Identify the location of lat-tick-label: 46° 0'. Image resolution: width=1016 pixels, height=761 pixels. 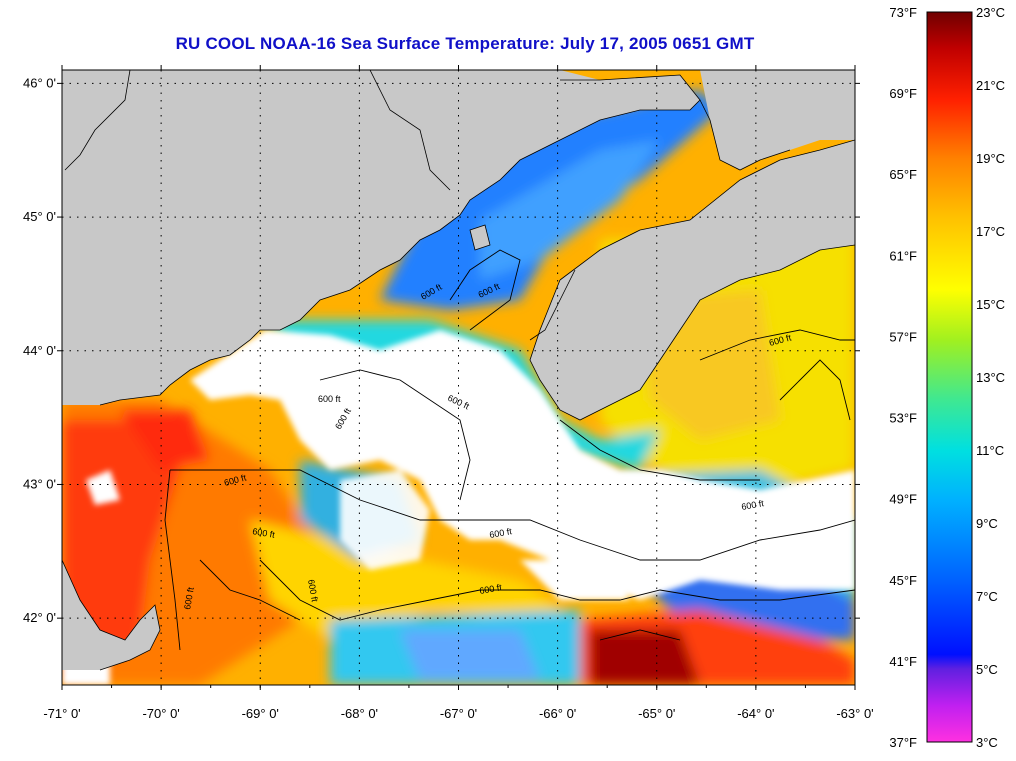
(39, 82).